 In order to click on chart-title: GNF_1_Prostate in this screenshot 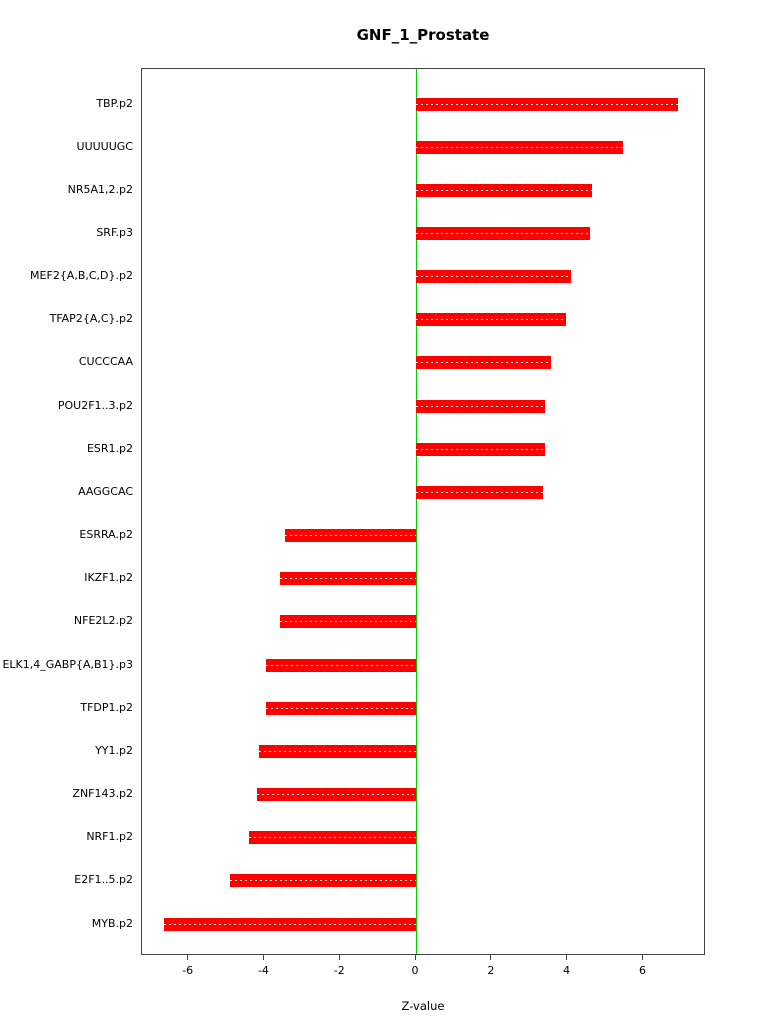, I will do `click(423, 35)`.